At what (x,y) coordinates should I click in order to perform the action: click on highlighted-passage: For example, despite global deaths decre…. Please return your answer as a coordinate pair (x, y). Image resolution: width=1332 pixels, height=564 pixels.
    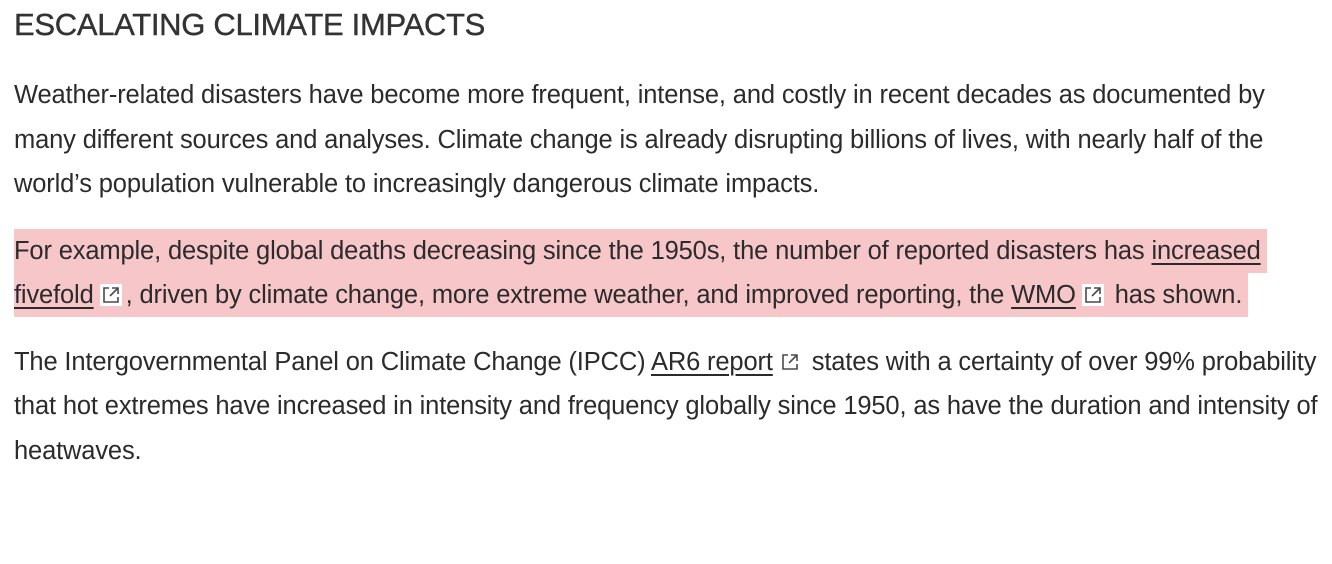
    Looking at the image, I should click on (640, 272).